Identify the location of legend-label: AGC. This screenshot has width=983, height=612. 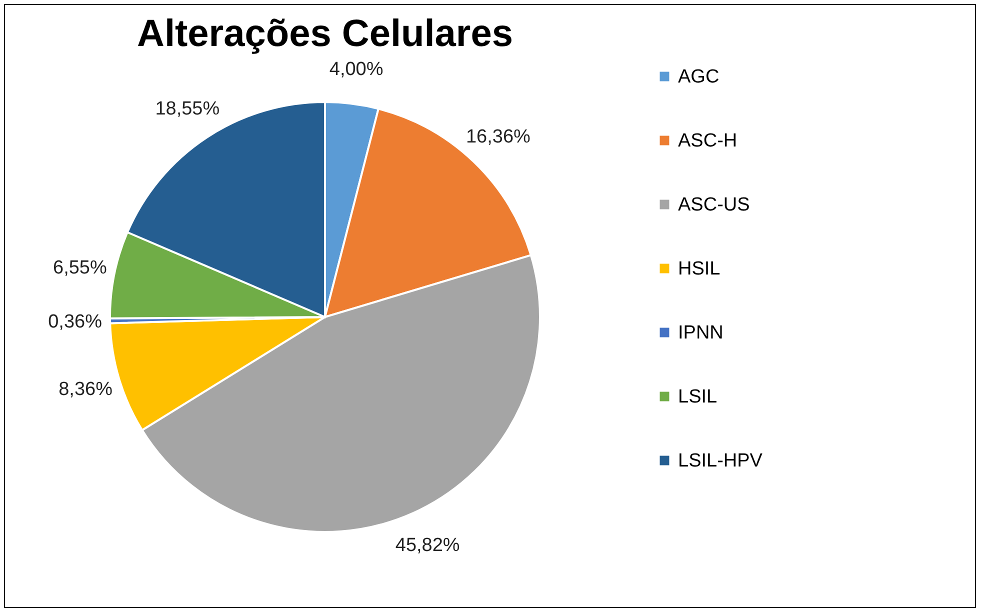
(699, 77).